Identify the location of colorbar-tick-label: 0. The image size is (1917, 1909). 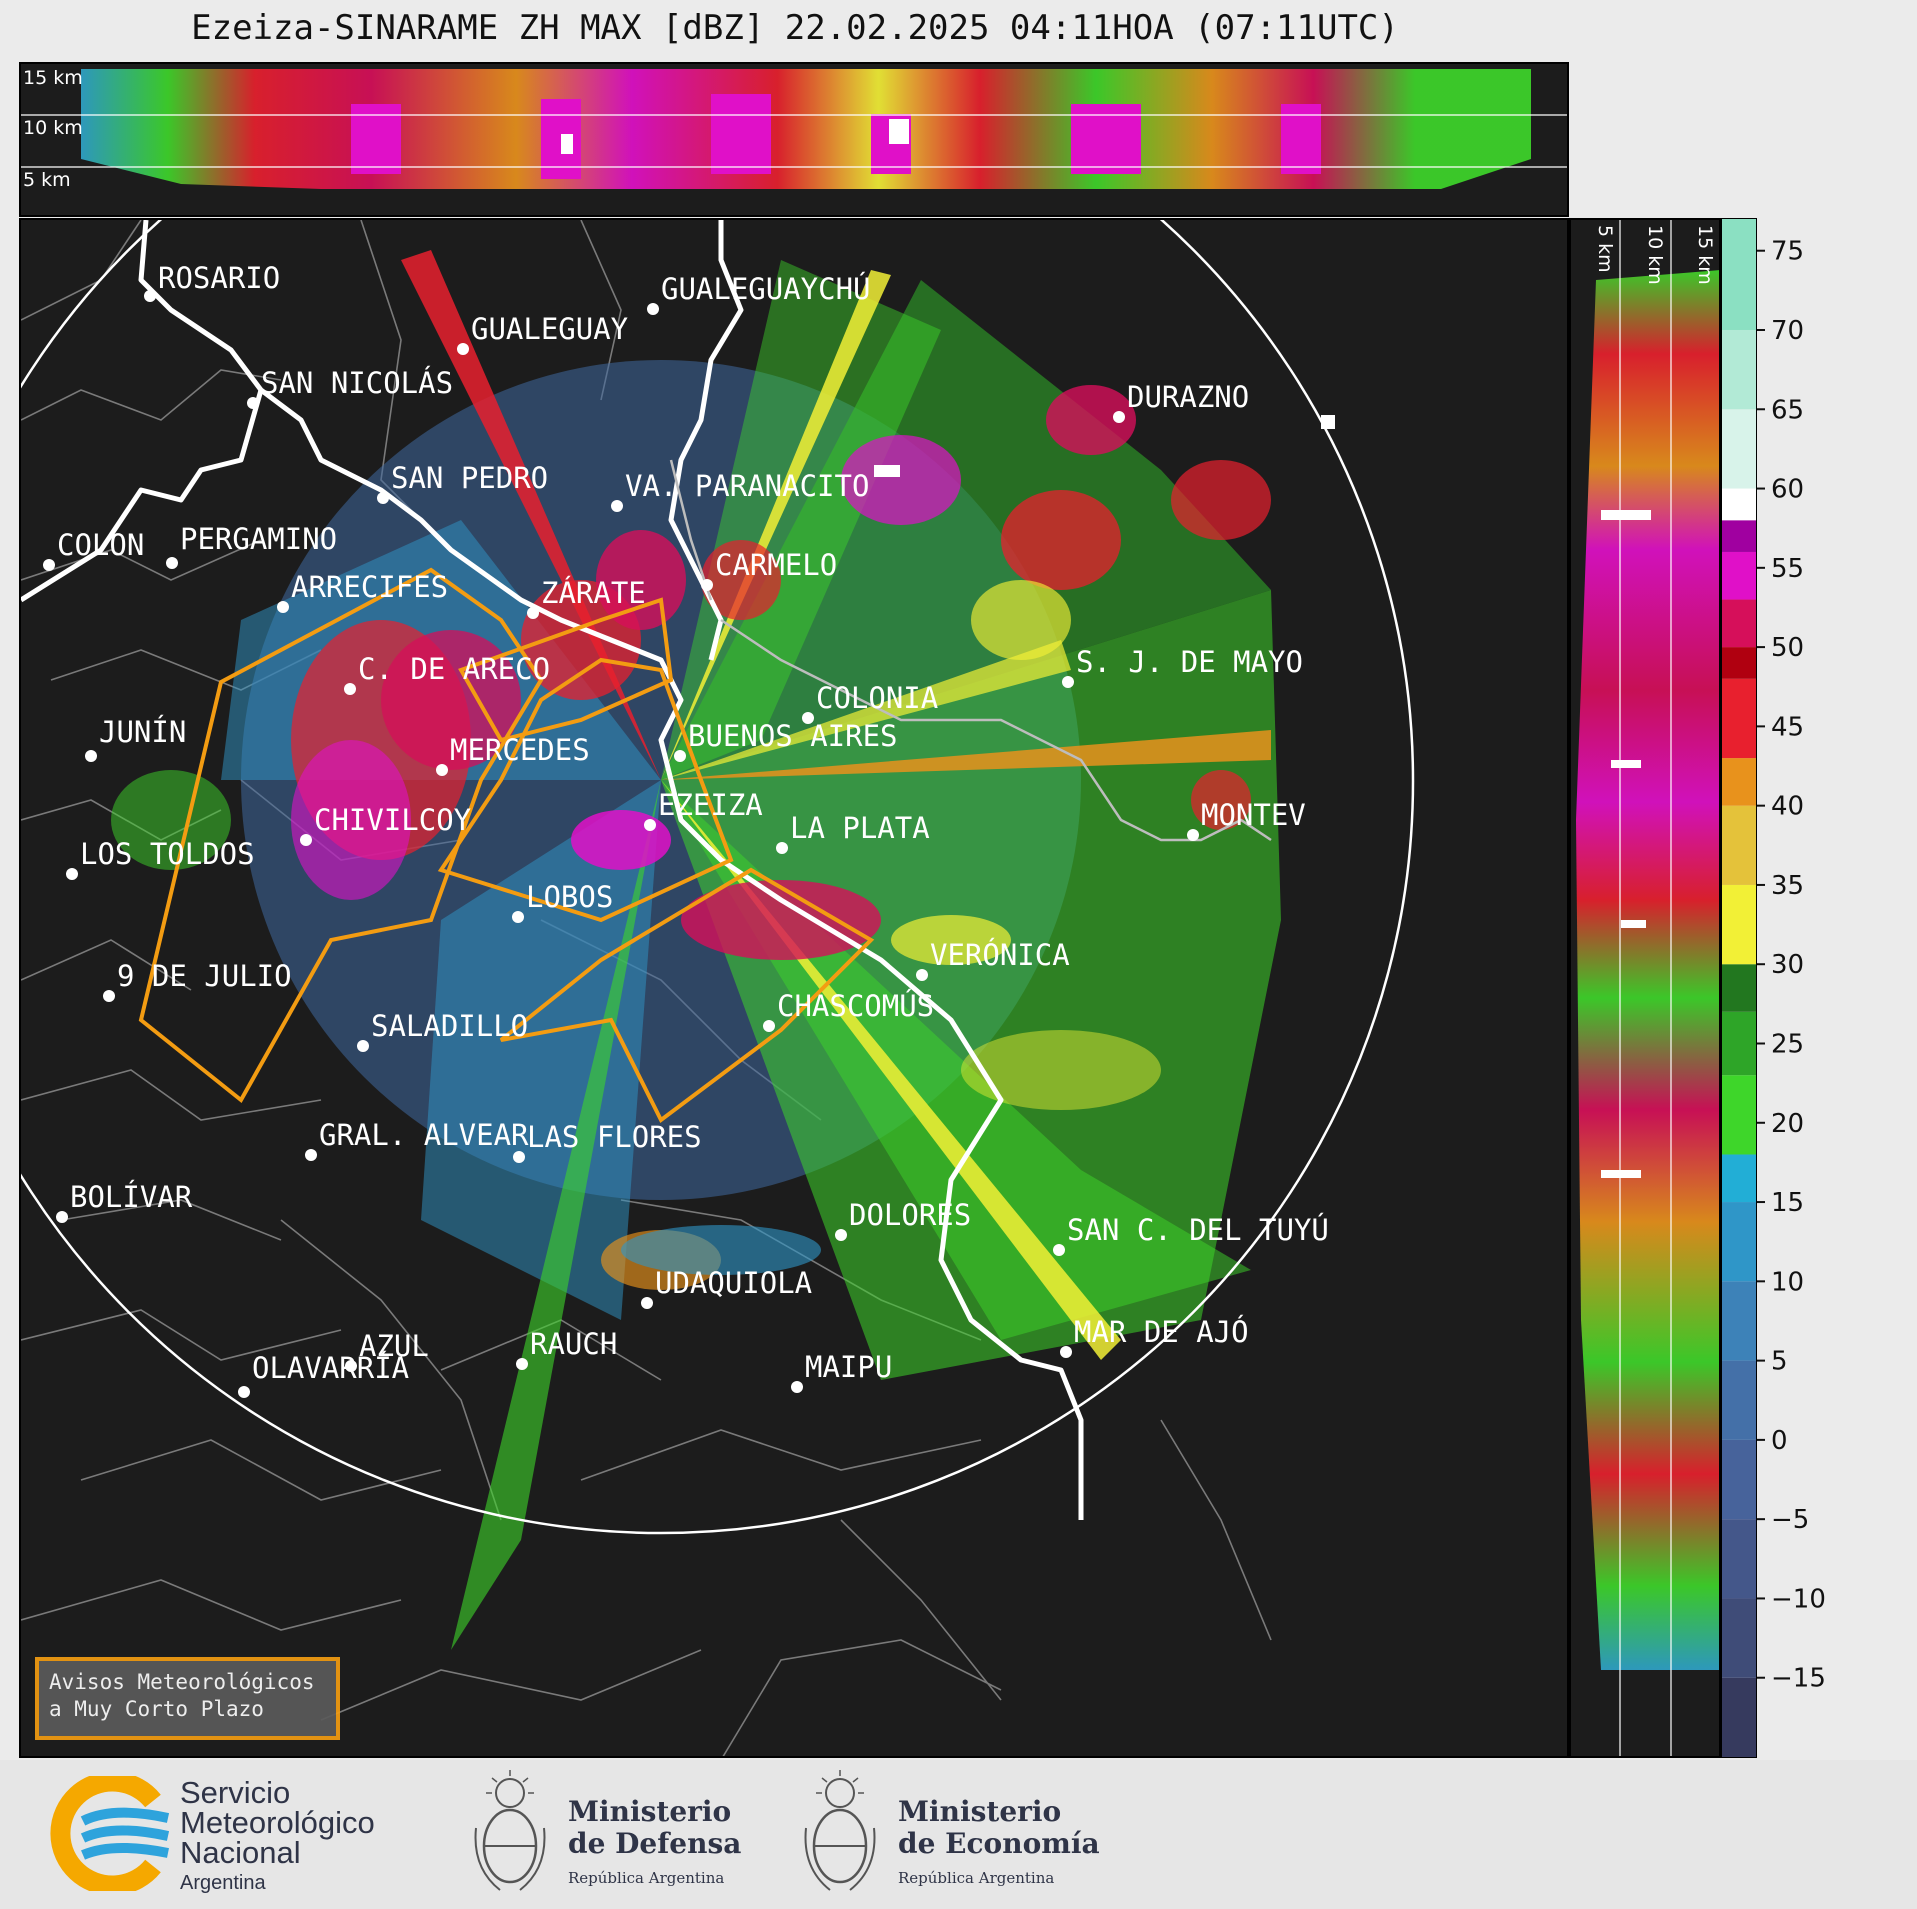
(1779, 1441).